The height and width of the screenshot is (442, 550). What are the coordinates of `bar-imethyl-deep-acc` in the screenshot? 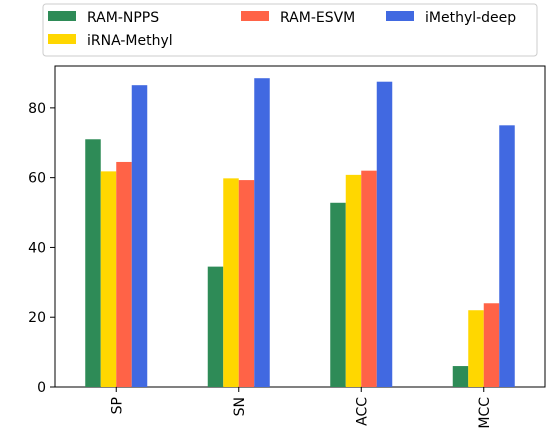 It's located at (384, 234).